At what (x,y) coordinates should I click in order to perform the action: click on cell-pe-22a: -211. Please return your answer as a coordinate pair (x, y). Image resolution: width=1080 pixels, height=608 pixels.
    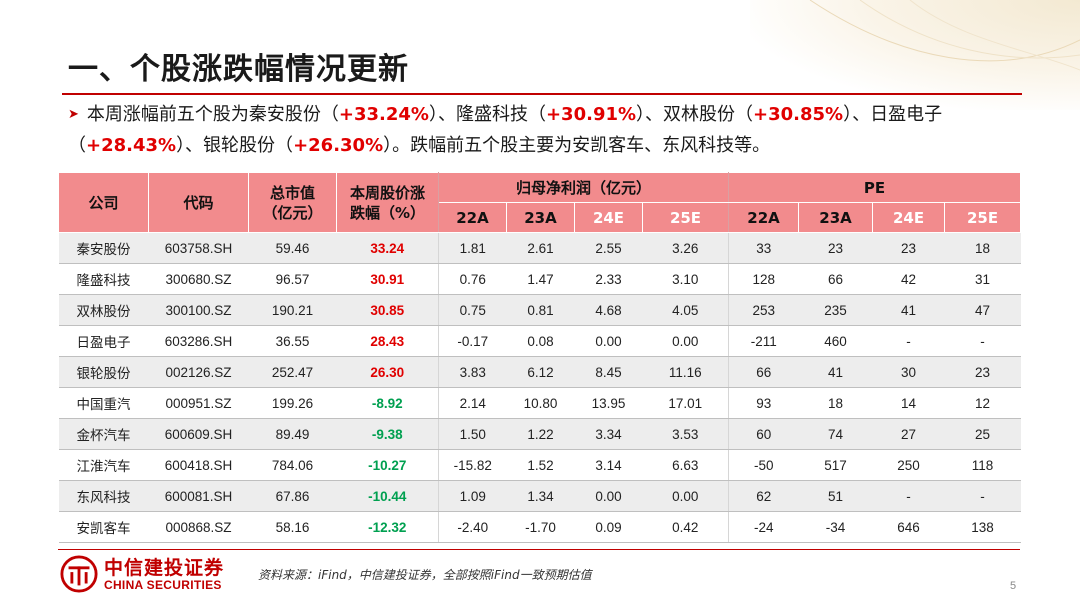
    Looking at the image, I should click on (763, 341).